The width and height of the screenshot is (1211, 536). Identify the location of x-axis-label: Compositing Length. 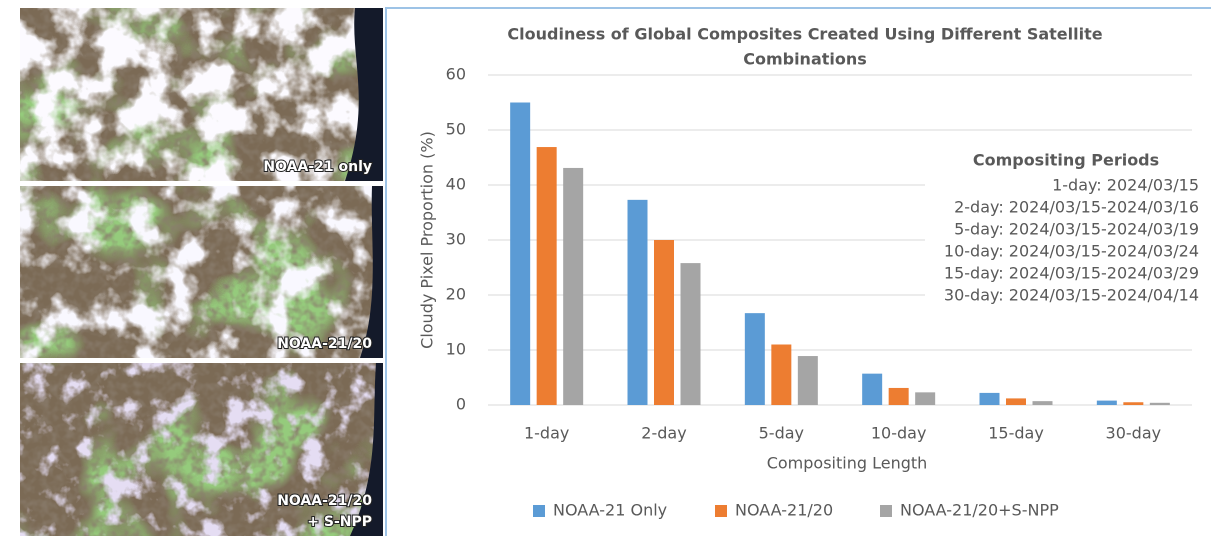
(847, 463).